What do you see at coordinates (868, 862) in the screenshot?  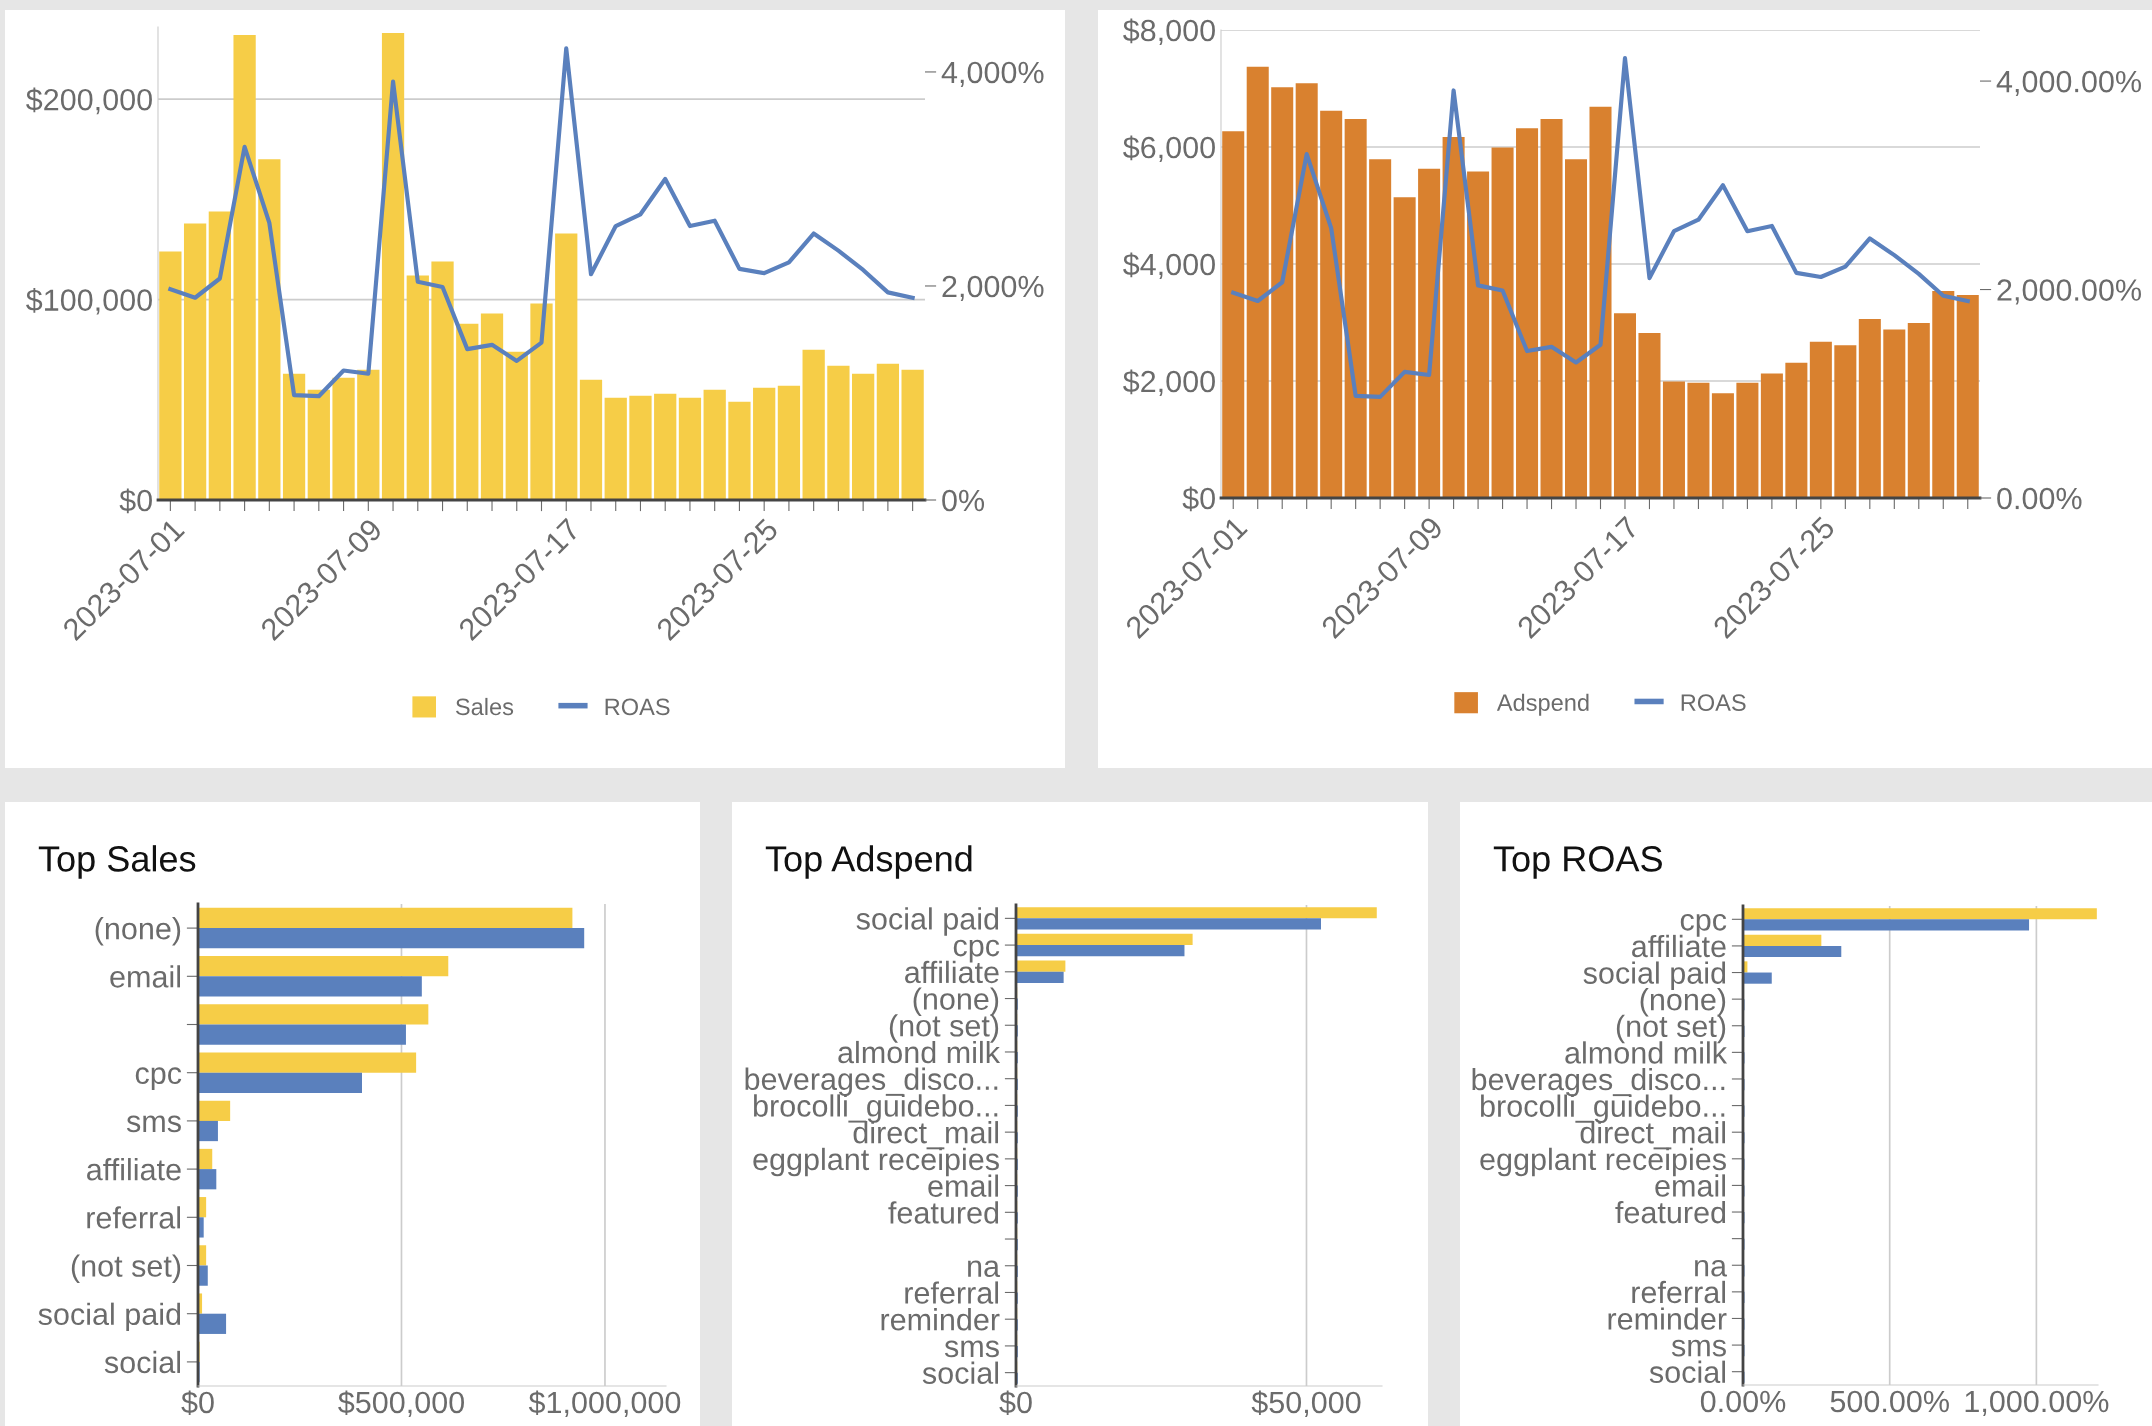 I see `chart-title: Top Adspend` at bounding box center [868, 862].